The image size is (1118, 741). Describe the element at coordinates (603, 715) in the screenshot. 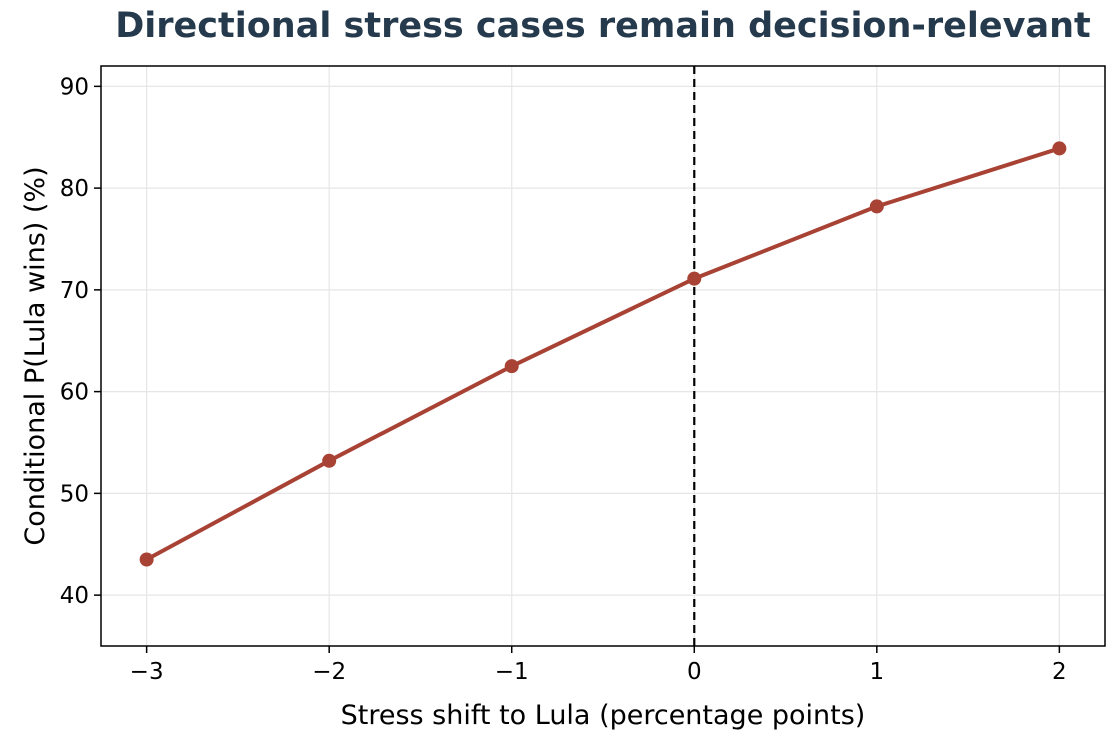

I see `x-axis-label: Stress shift to Lula (percentage points)` at that location.